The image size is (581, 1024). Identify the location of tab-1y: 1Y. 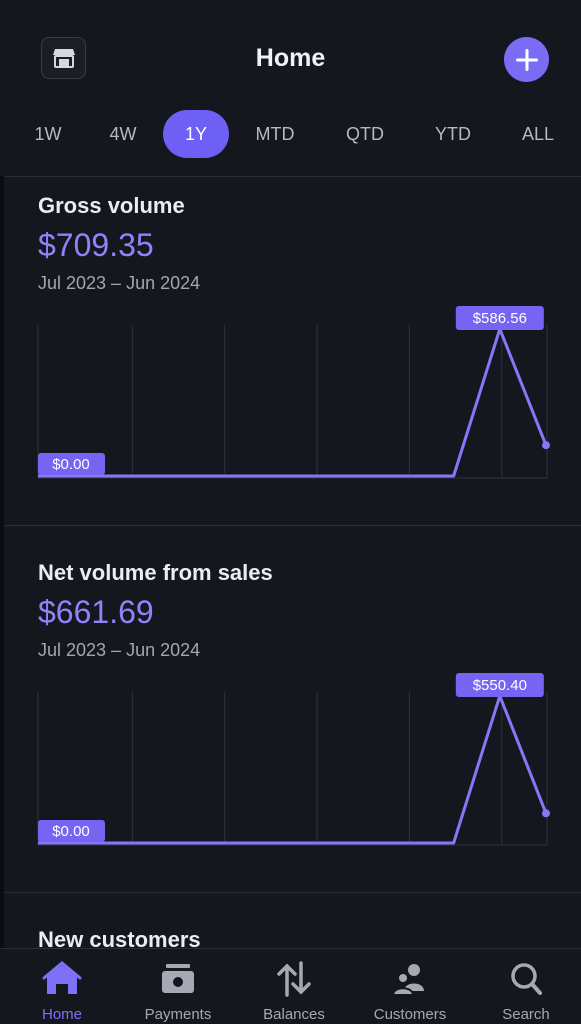
(196, 134).